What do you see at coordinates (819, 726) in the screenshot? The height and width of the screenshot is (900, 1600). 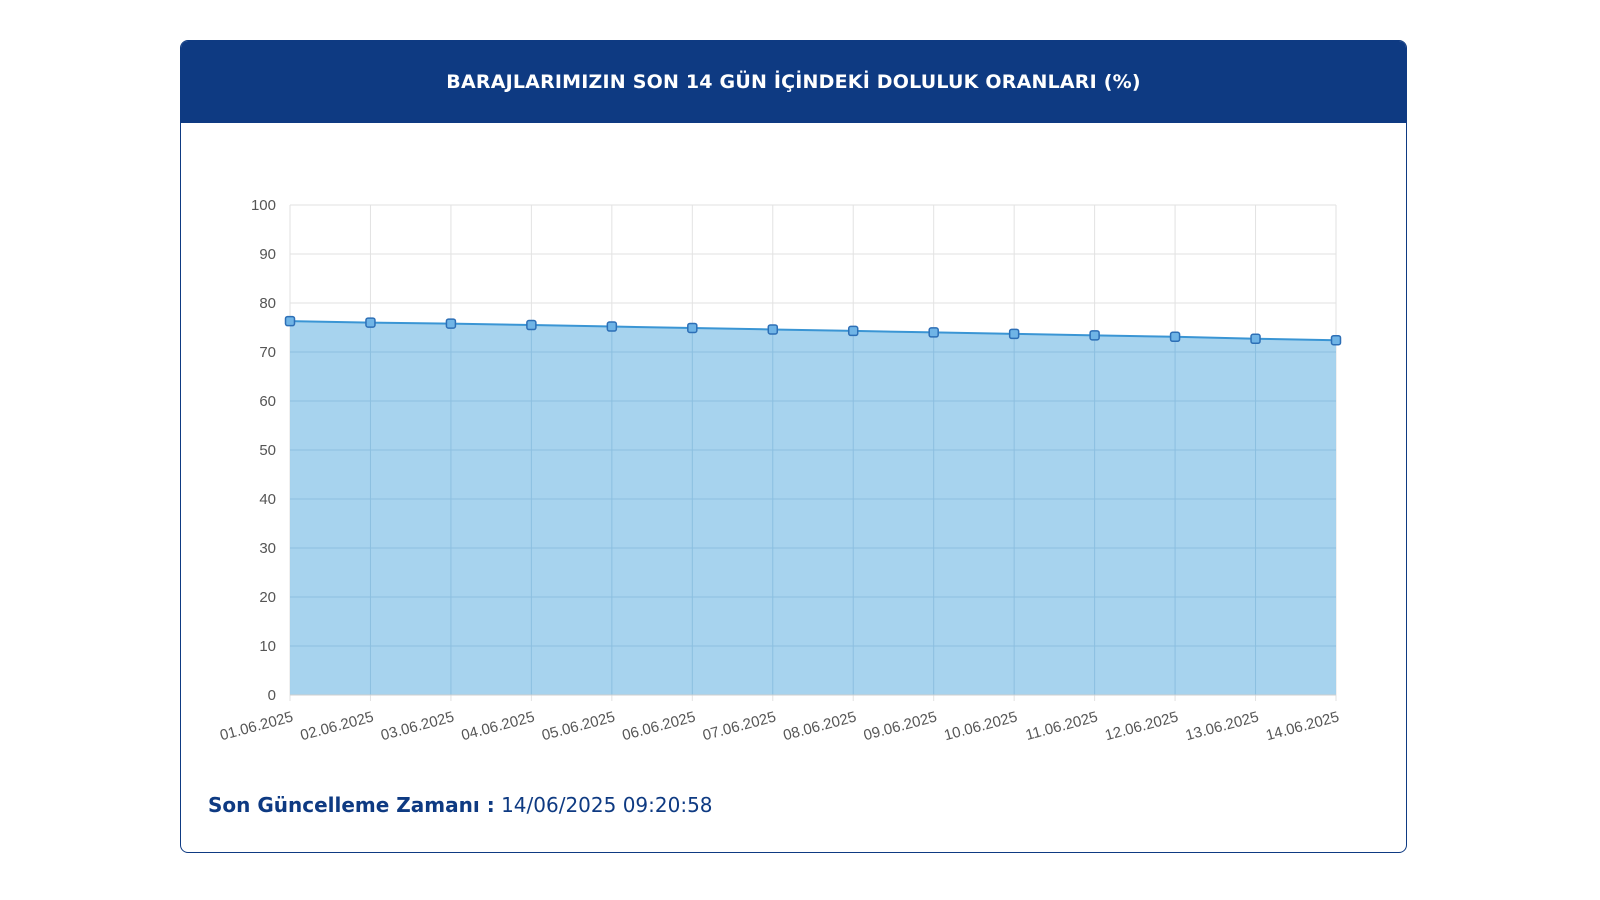 I see `x-tick-label: 08.06.2025` at bounding box center [819, 726].